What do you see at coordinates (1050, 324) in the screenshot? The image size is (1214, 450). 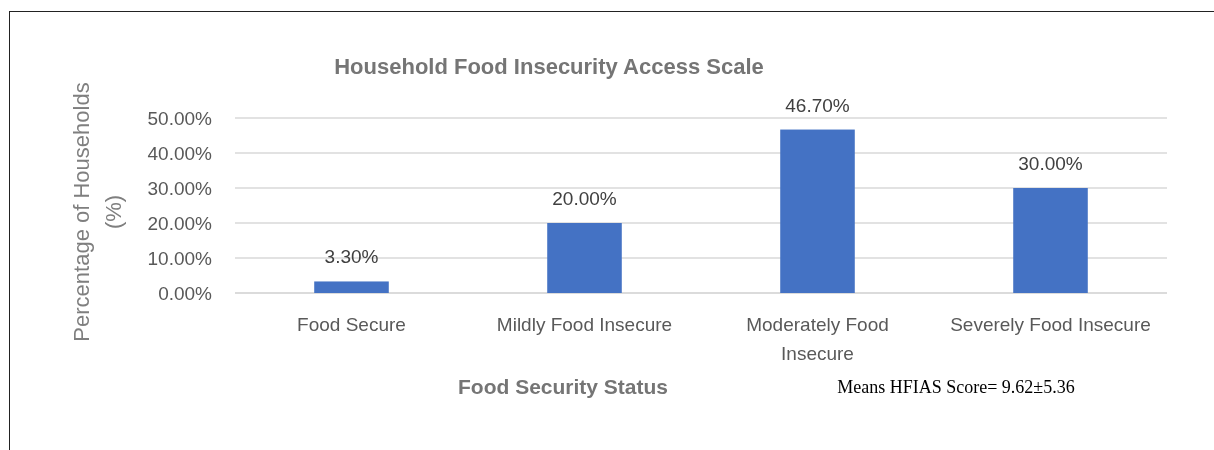 I see `x-tick-label: Severely Food Insecure` at bounding box center [1050, 324].